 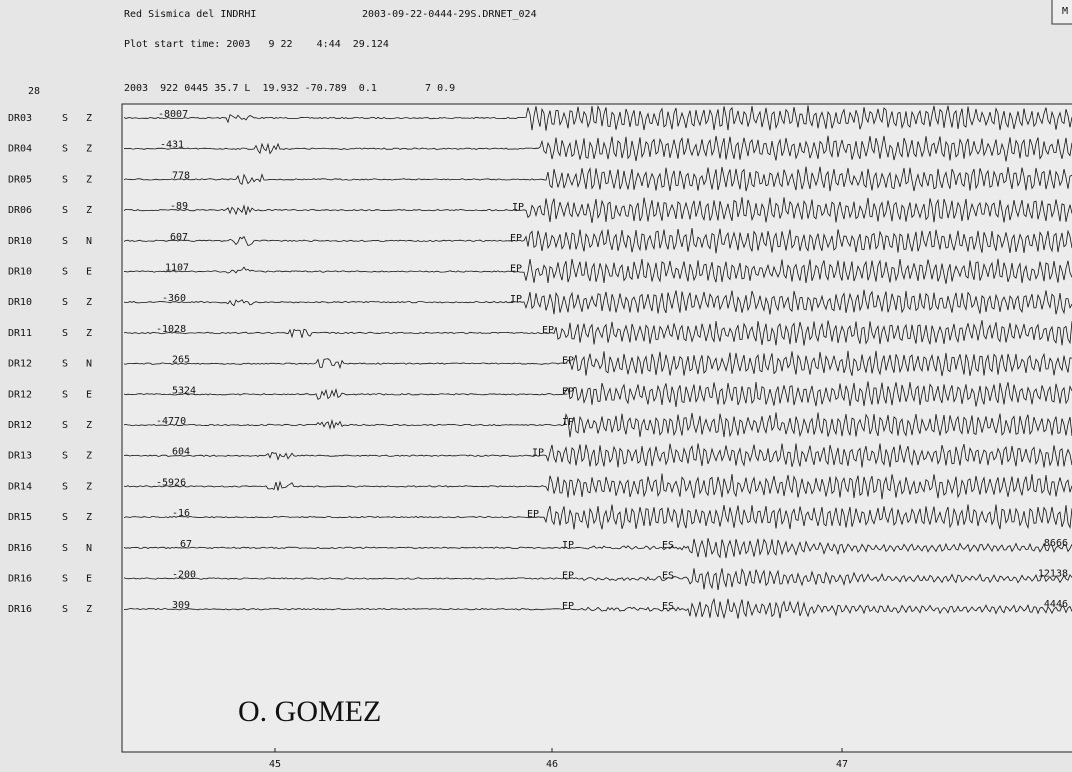 What do you see at coordinates (20, 486) in the screenshot?
I see `station: DR14` at bounding box center [20, 486].